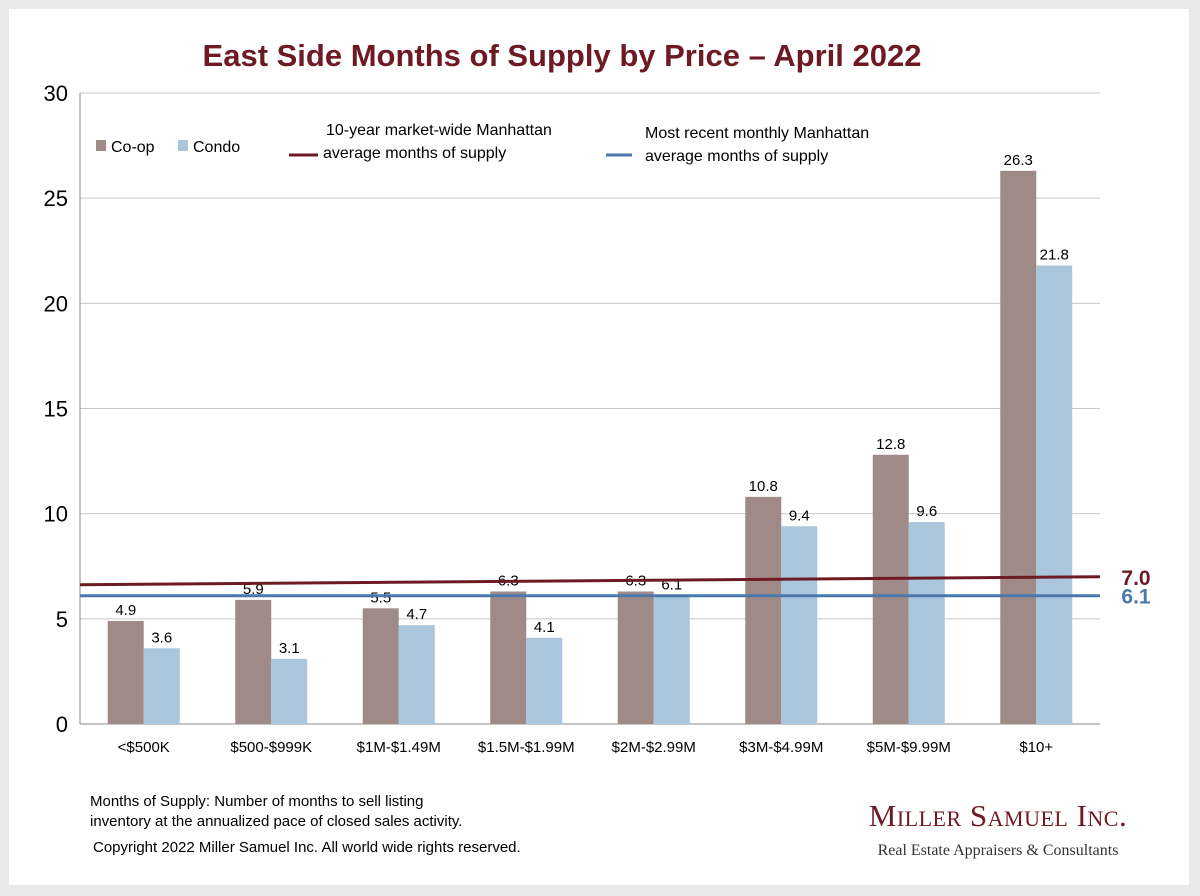 The width and height of the screenshot is (1200, 896). What do you see at coordinates (799, 515) in the screenshot?
I see `data-label: 9.4` at bounding box center [799, 515].